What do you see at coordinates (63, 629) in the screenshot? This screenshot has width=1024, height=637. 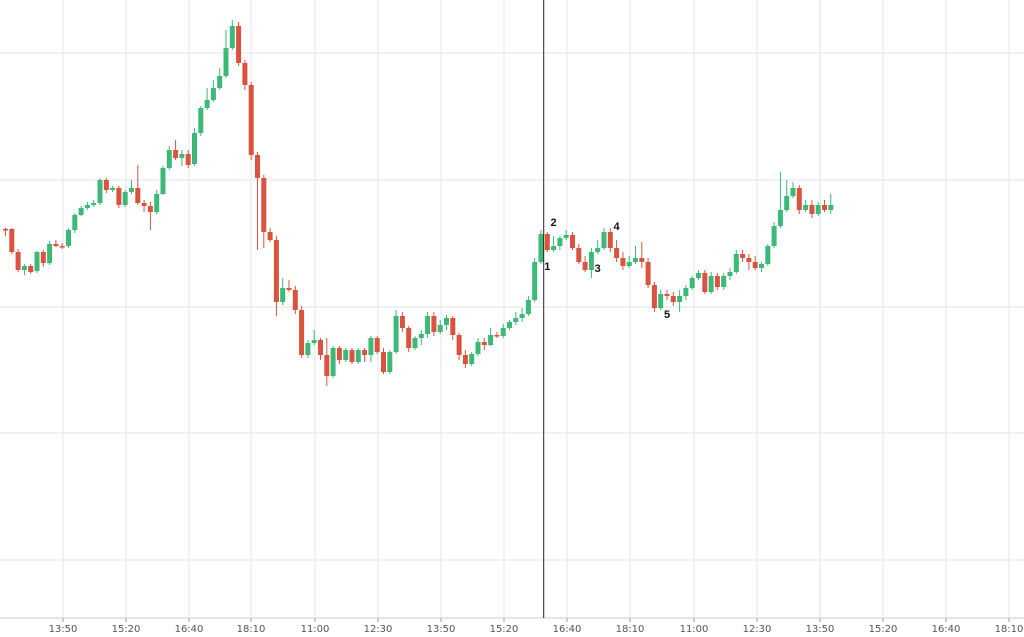 I see `x-tick-label: 13:50` at bounding box center [63, 629].